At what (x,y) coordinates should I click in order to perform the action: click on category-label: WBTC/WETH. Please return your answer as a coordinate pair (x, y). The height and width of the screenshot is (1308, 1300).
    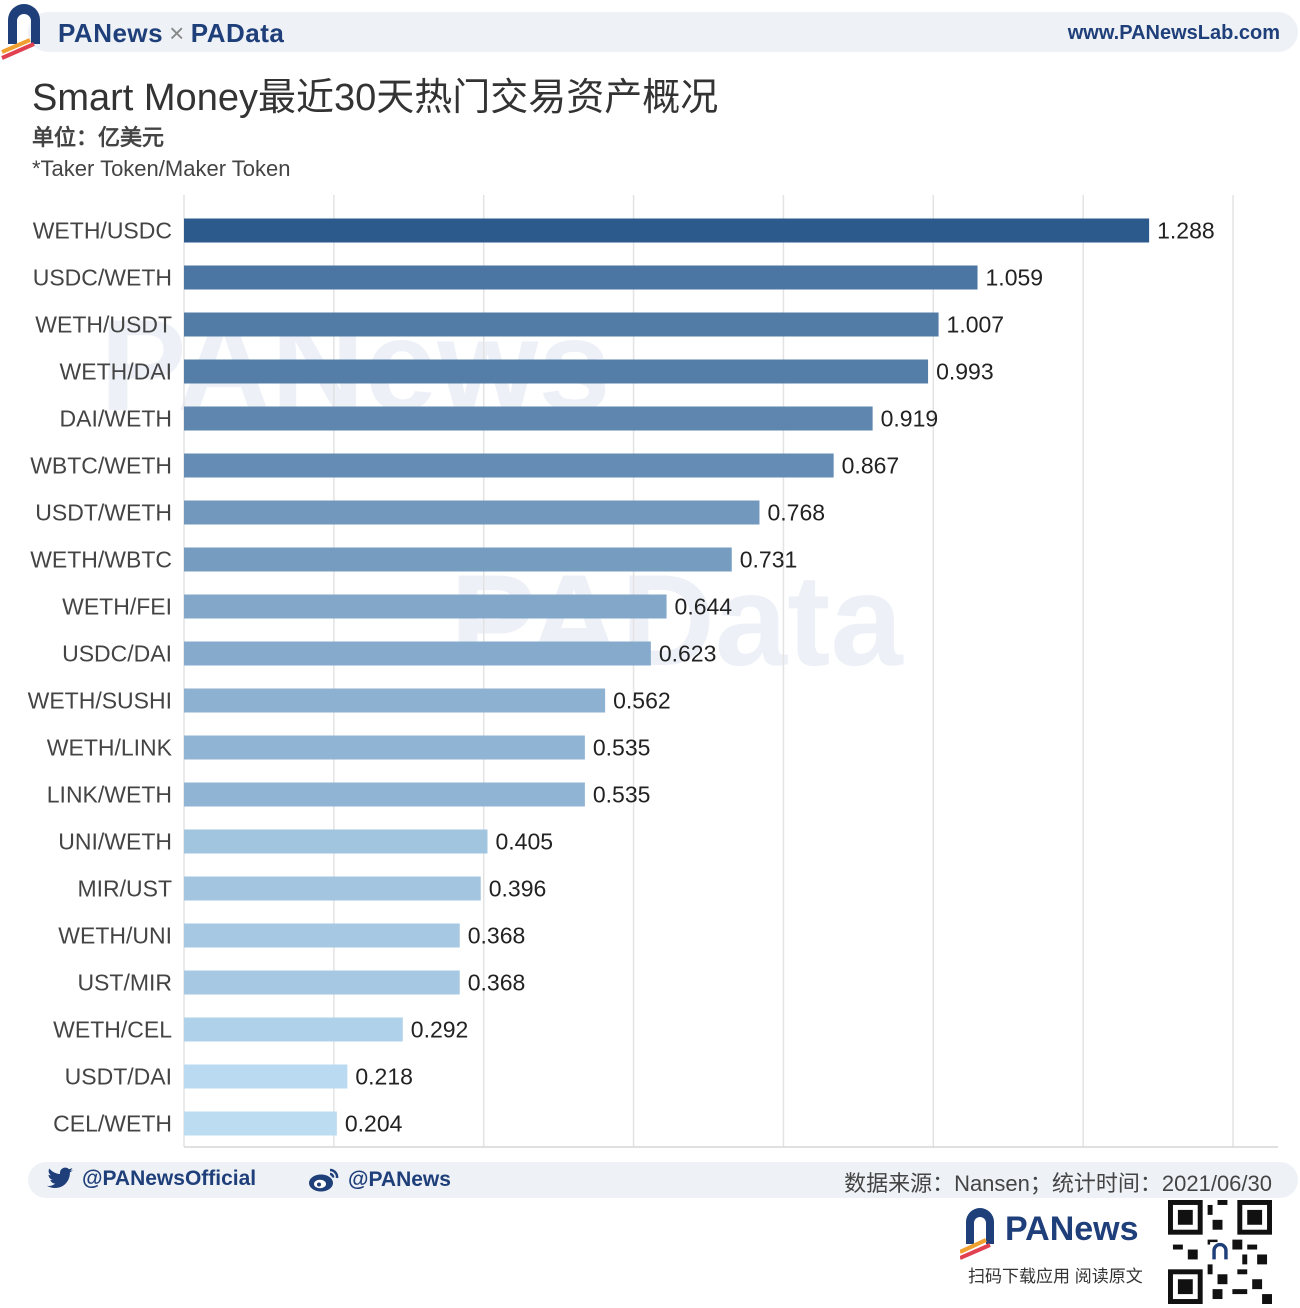
    Looking at the image, I should click on (101, 466).